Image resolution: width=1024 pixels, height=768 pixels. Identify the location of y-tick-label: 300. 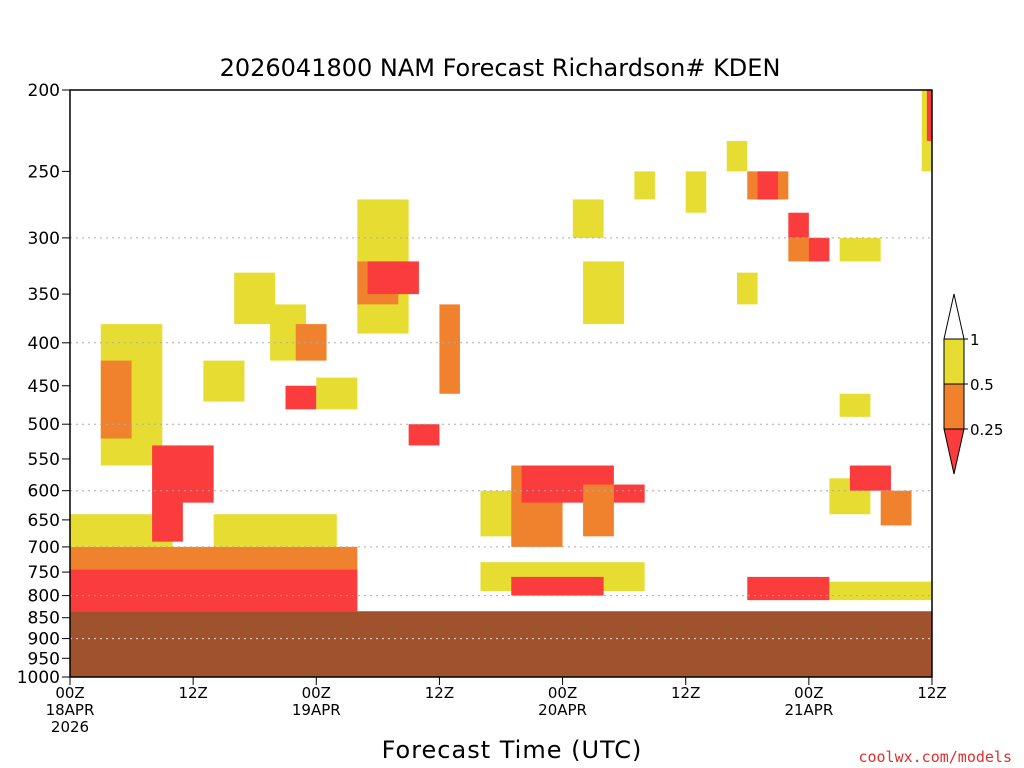
(44, 239).